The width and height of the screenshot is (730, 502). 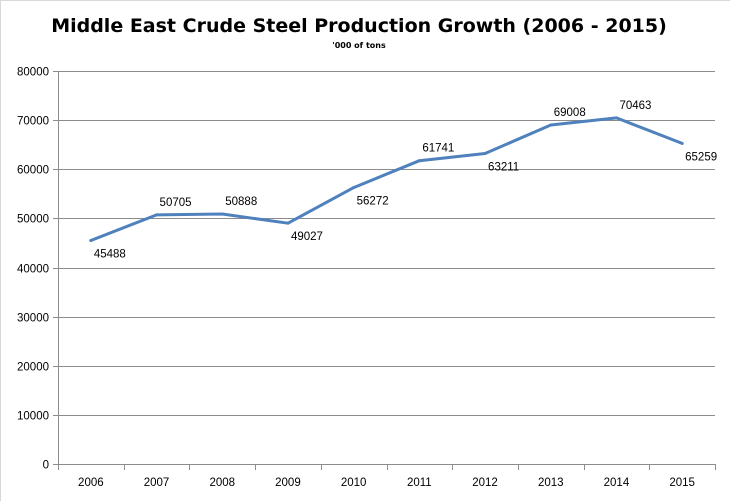 What do you see at coordinates (222, 483) in the screenshot?
I see `x-tick-label-2008: 2008` at bounding box center [222, 483].